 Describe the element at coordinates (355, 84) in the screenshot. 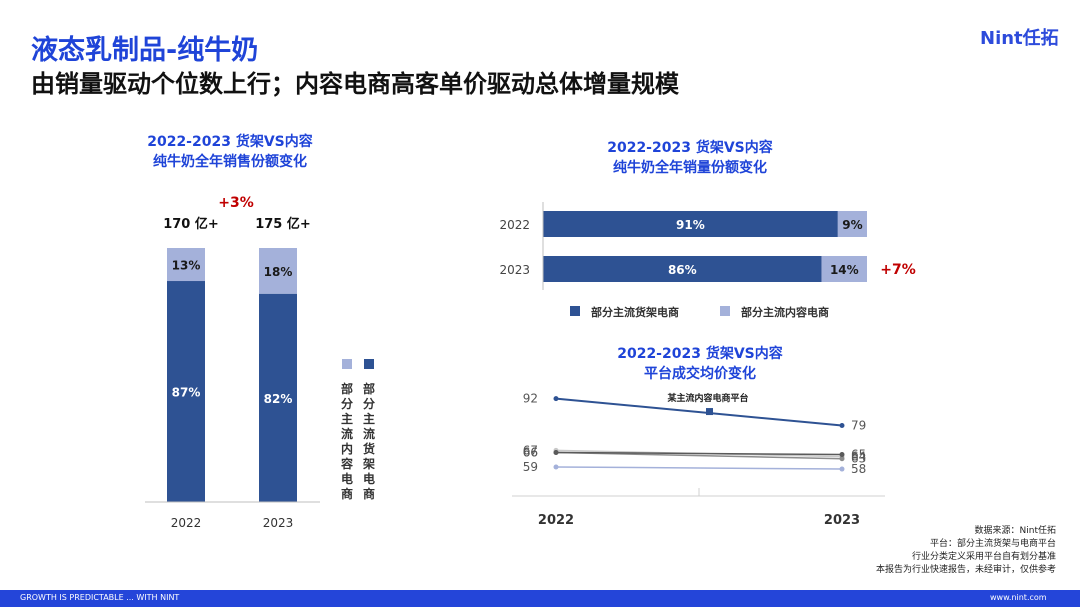

I see `page-subtitle: 由销量驱动个位数上行；内容电商高客单价驱动总体增量规模` at that location.